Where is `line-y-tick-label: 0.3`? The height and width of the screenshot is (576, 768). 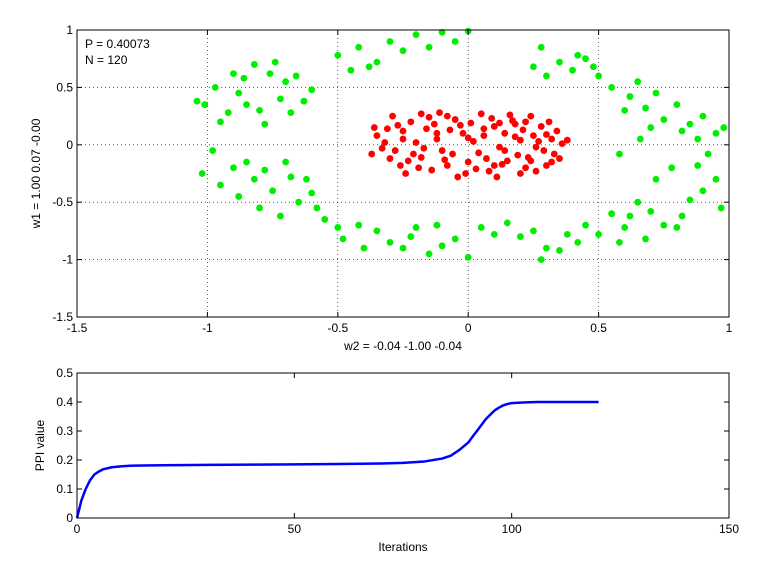
line-y-tick-label: 0.3 is located at coordinates (64, 431).